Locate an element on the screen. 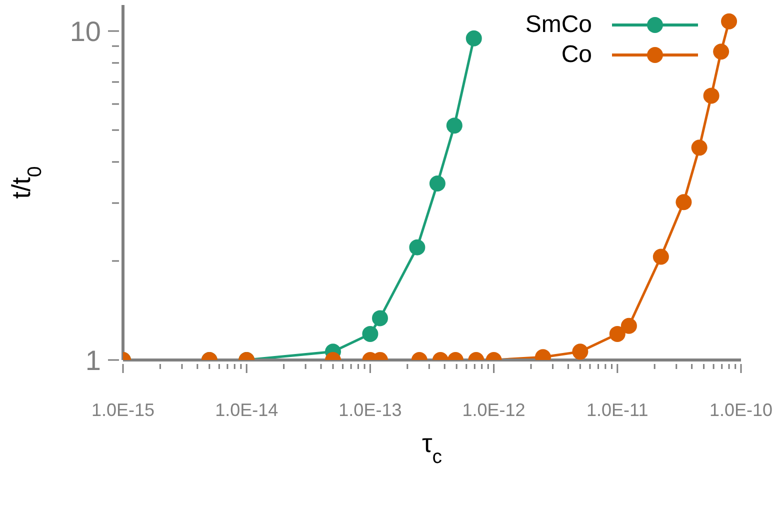  y-tick-label: 1 is located at coordinates (93, 360).